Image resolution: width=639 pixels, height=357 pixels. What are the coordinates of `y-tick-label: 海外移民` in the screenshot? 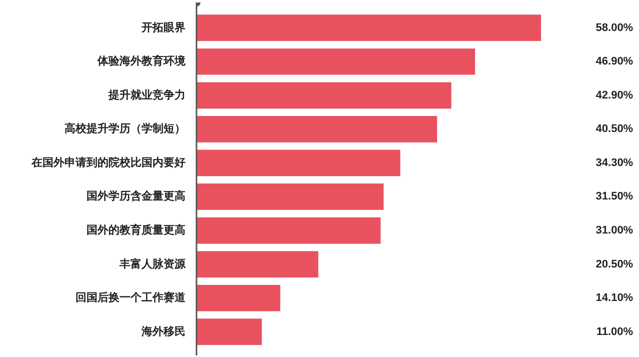 It's located at (163, 331).